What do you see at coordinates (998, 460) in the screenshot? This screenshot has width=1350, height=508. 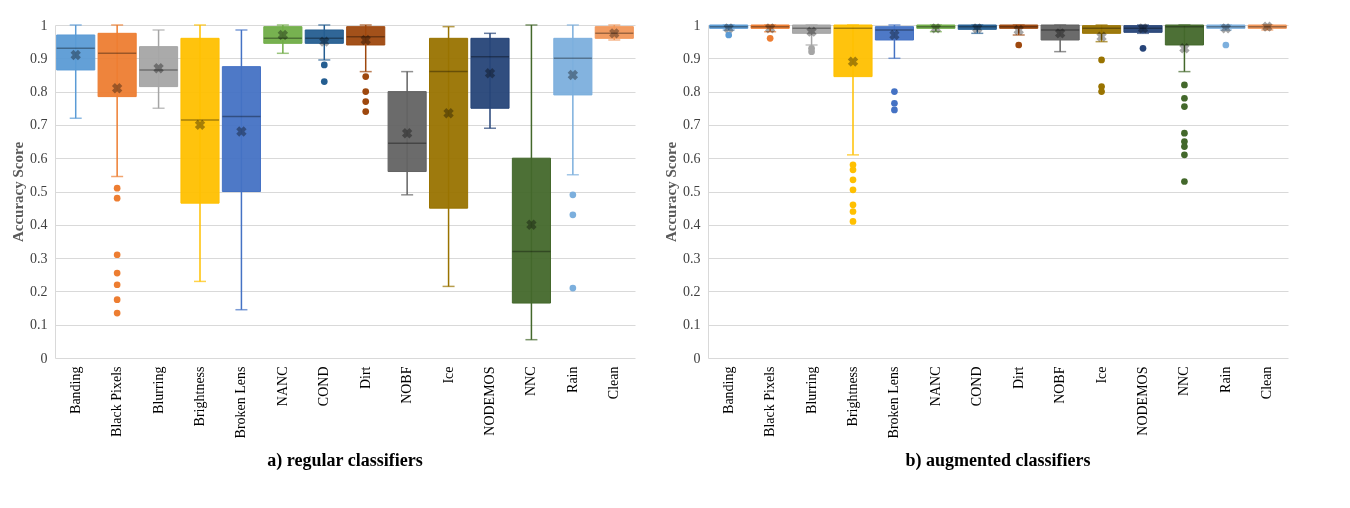 I see `text: b) augmented classifiers` at bounding box center [998, 460].